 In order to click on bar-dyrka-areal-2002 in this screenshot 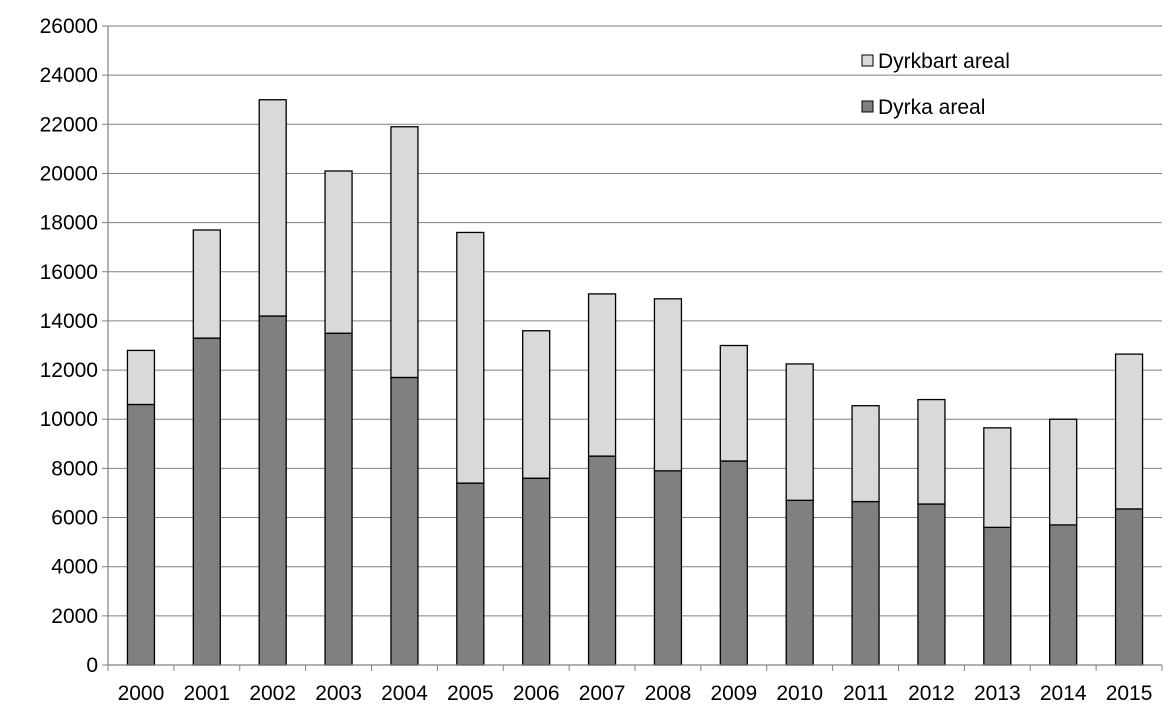, I will do `click(272, 490)`.